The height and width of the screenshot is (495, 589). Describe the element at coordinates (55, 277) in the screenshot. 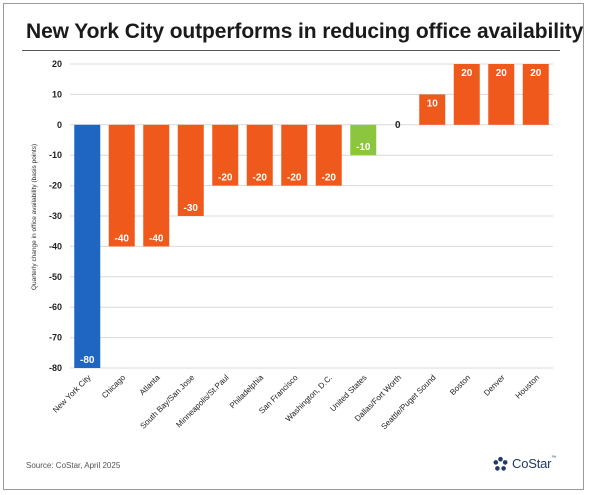

I see `y-tick-label: -50` at that location.